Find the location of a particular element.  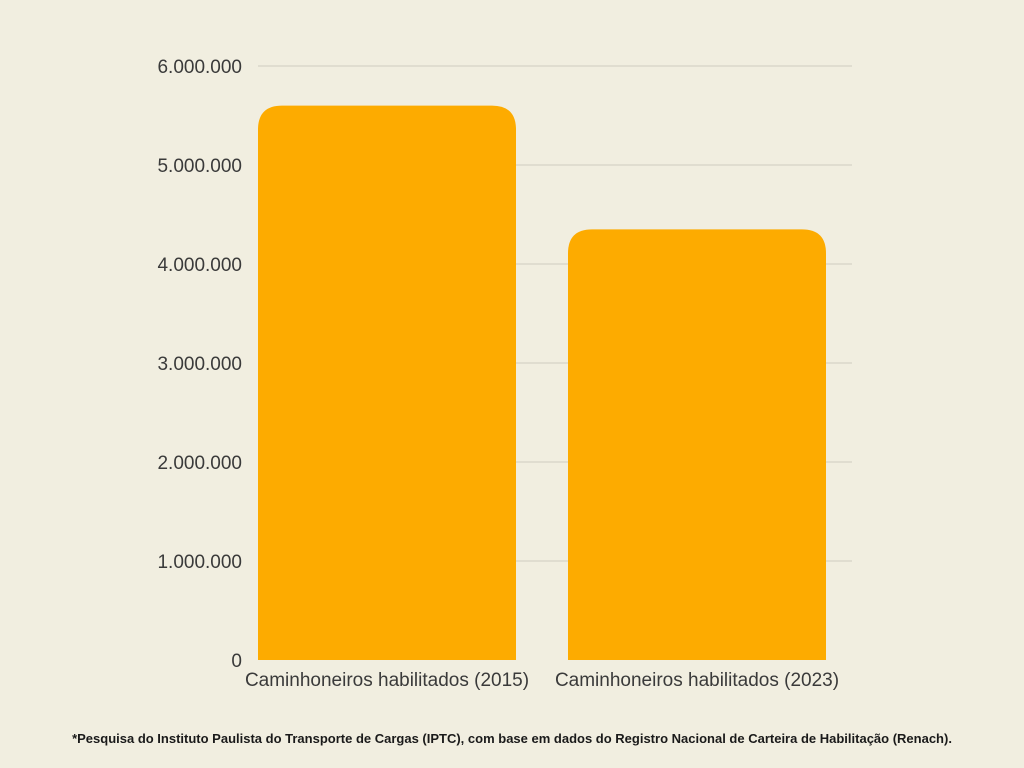

y-tick-label: 1.000.000 is located at coordinates (199, 562).